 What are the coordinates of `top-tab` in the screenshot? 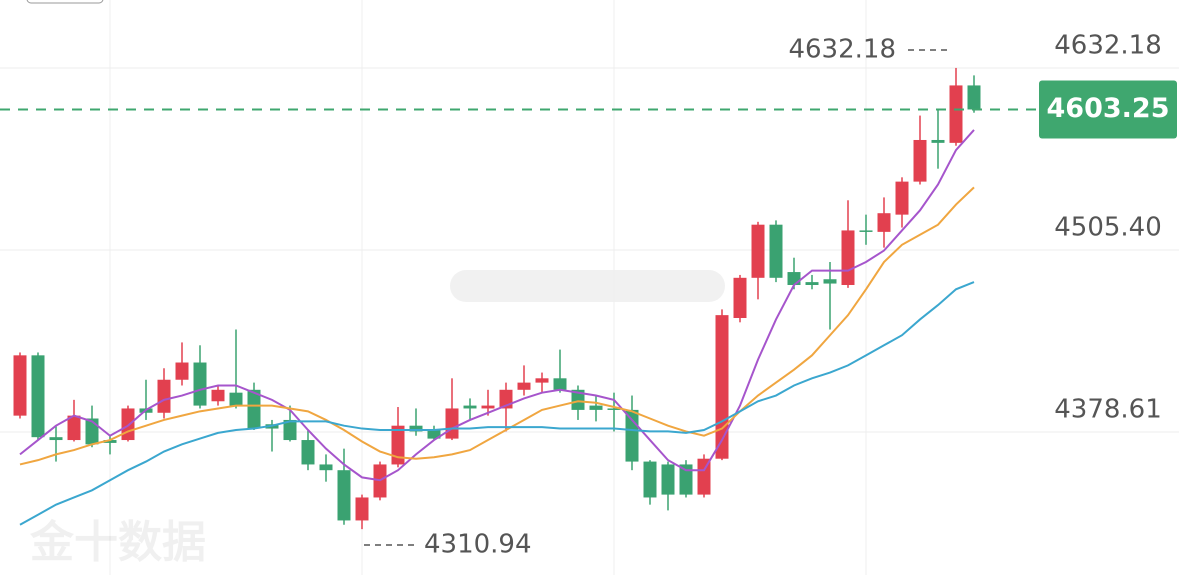 It's located at (65, 2).